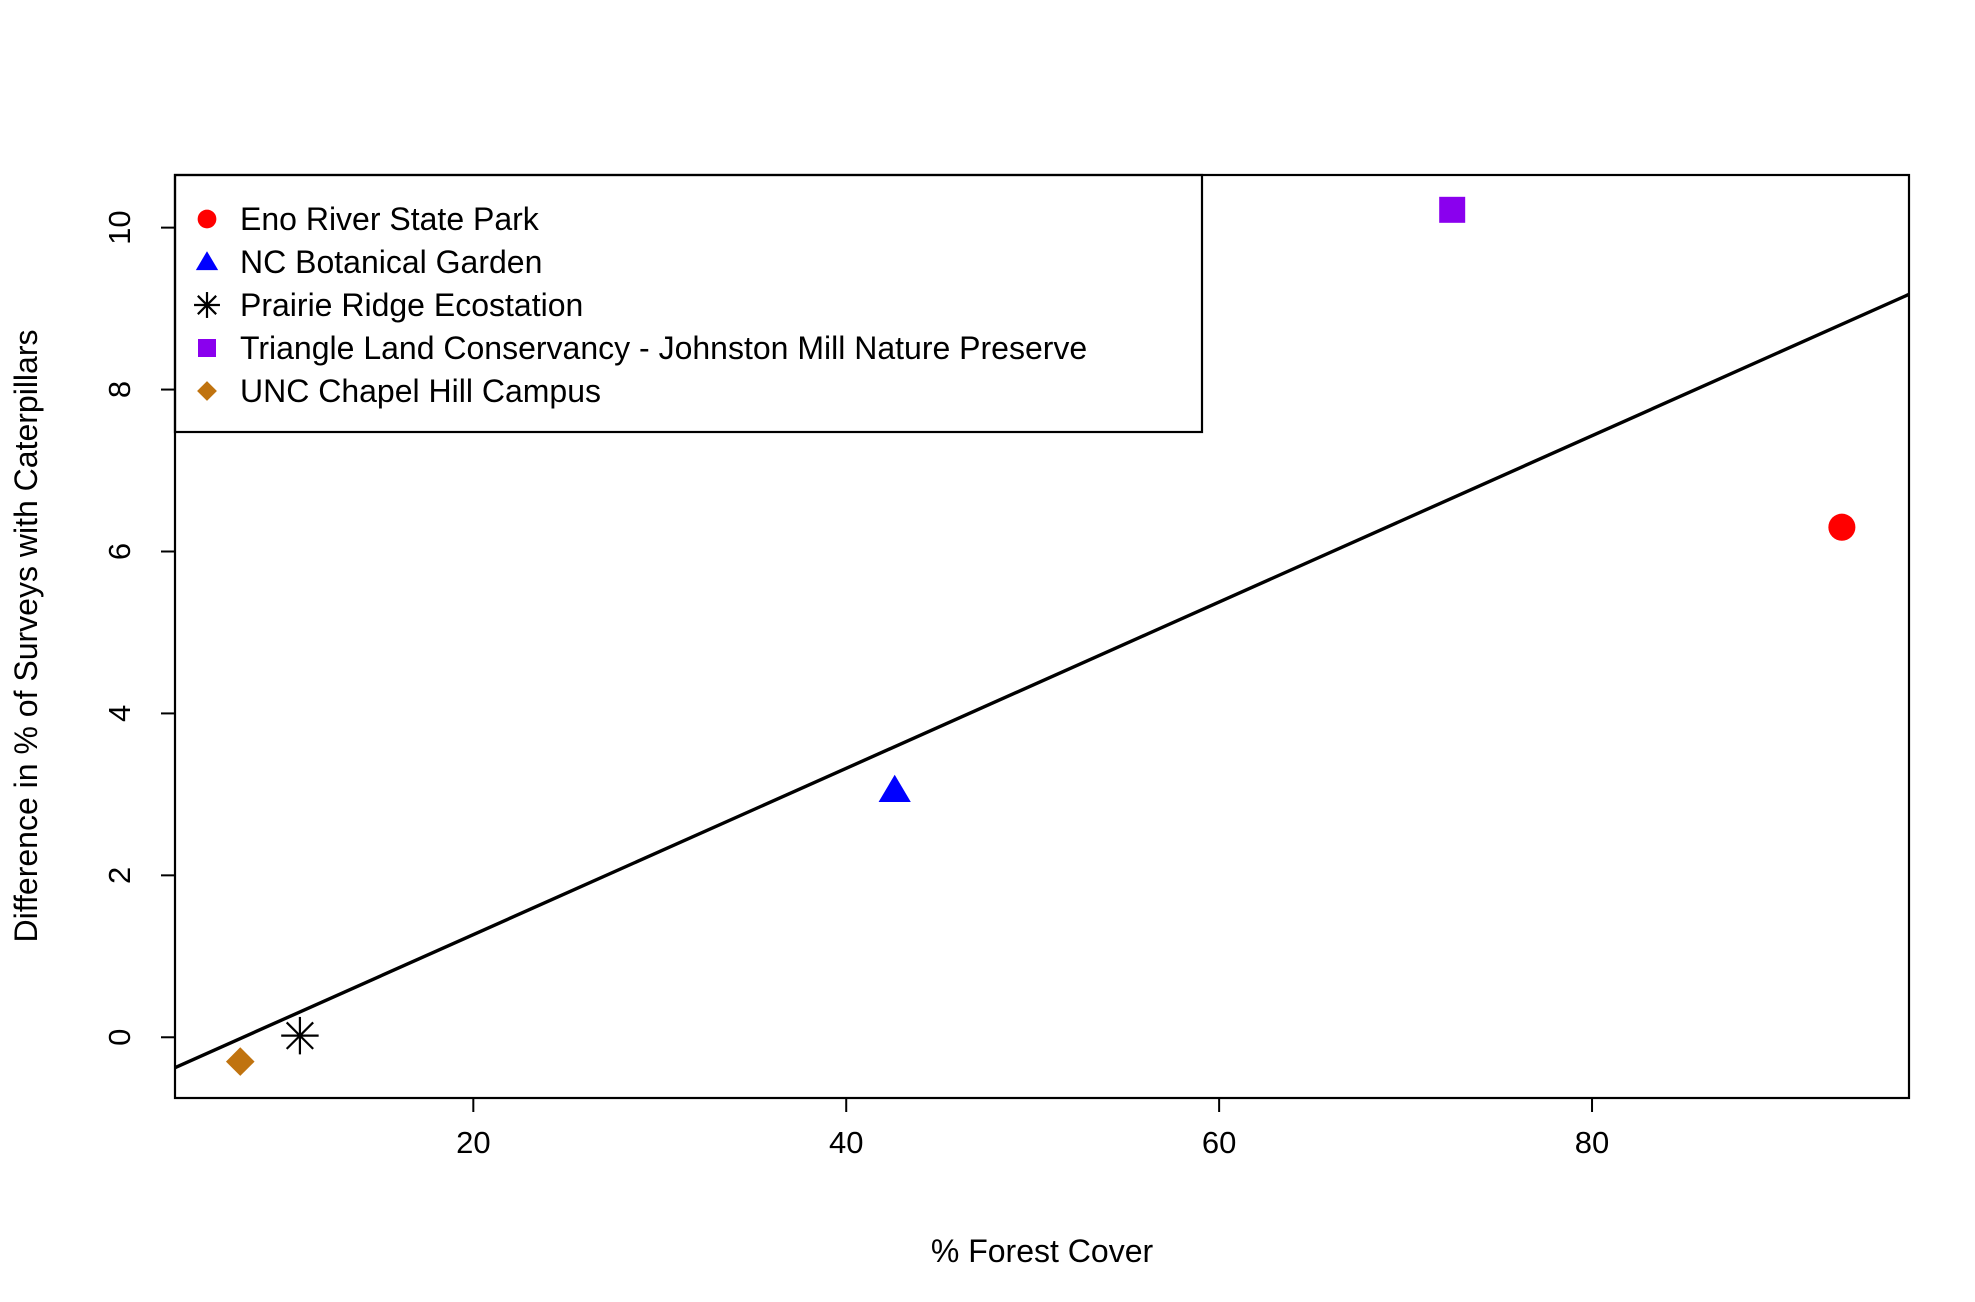 The image size is (1975, 1302). What do you see at coordinates (119, 227) in the screenshot?
I see `y-tick-label: 10` at bounding box center [119, 227].